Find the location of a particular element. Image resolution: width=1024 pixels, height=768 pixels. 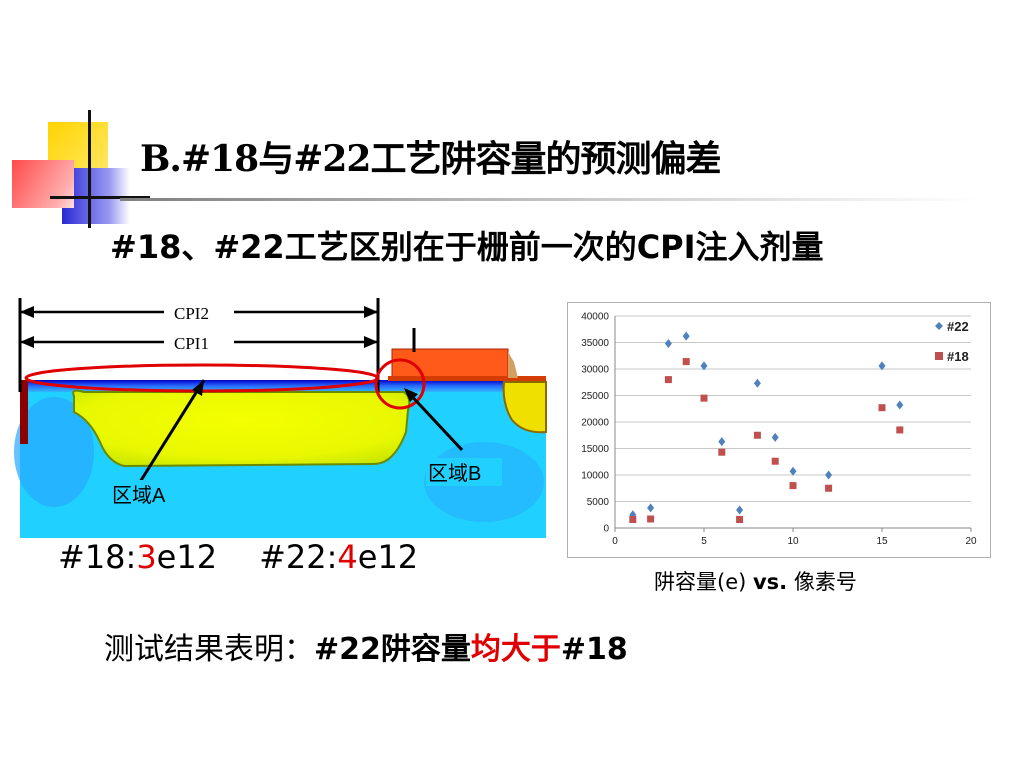

y-tick-label: 30000 is located at coordinates (595, 370).